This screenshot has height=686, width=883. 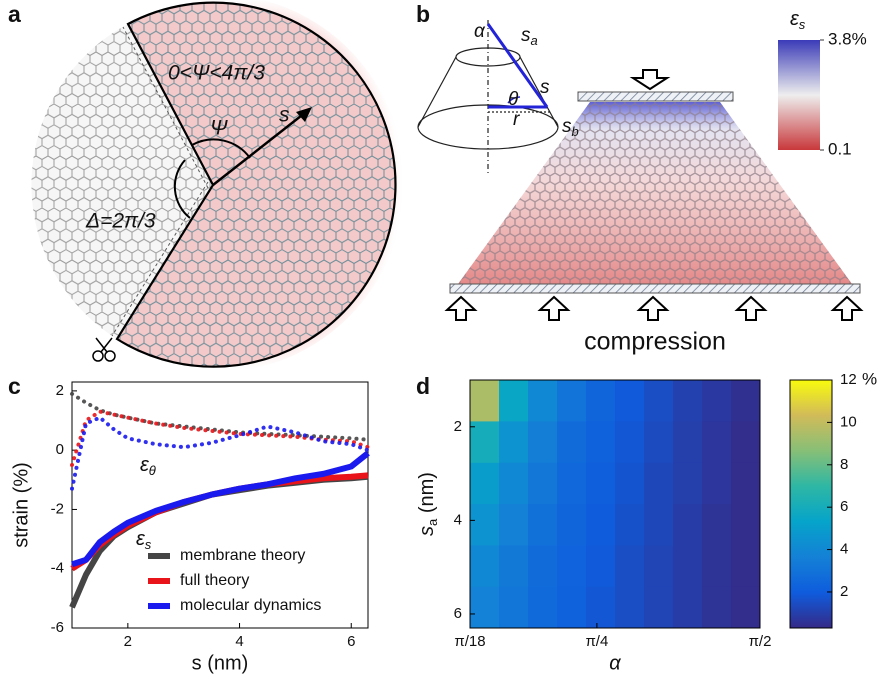 I want to click on cone-vectors, so click(x=517, y=66).